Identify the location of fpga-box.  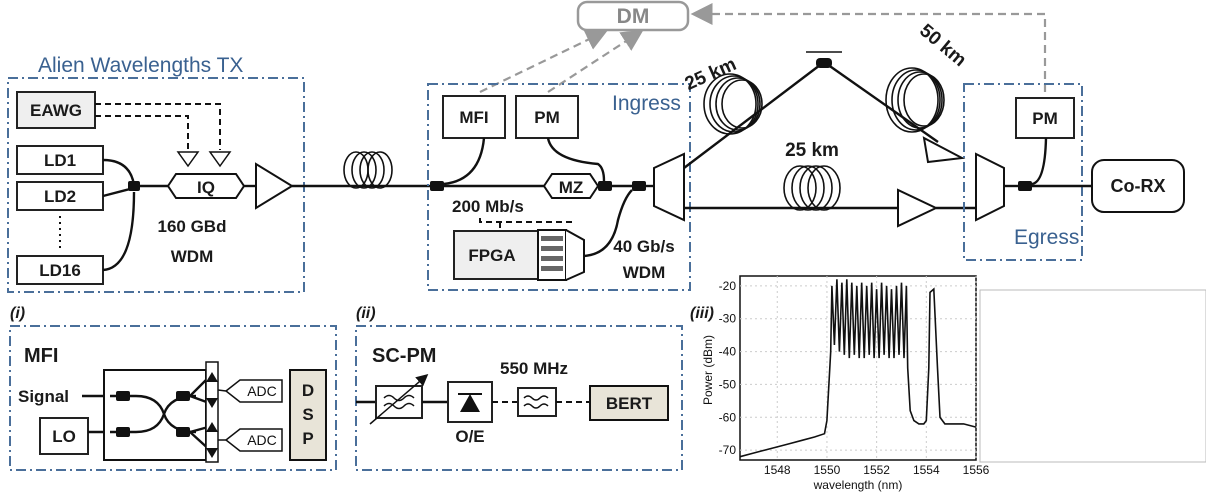
(496, 255).